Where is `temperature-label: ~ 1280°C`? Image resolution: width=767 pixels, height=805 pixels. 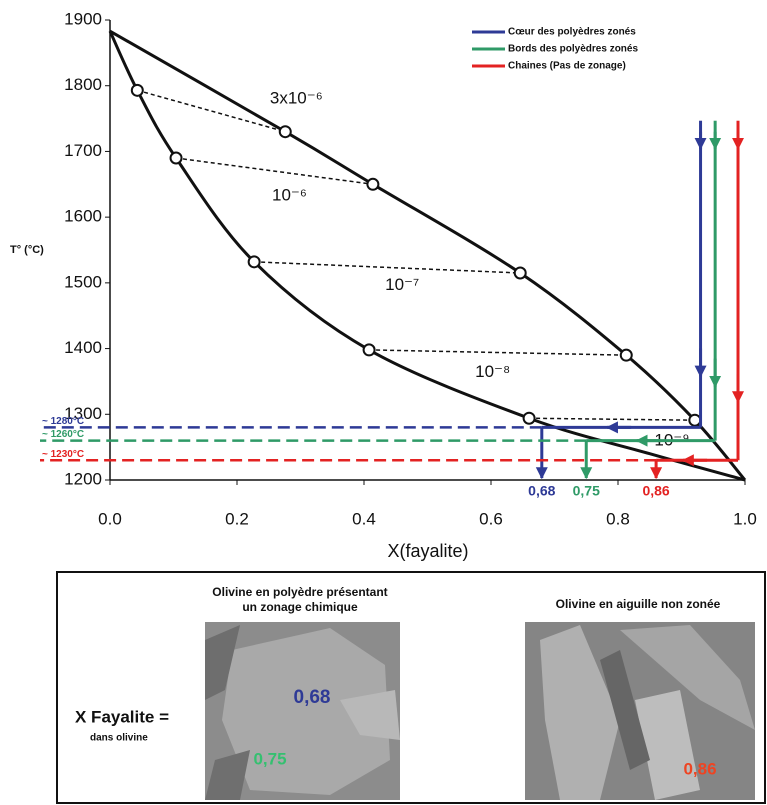
temperature-label: ~ 1280°C is located at coordinates (63, 421).